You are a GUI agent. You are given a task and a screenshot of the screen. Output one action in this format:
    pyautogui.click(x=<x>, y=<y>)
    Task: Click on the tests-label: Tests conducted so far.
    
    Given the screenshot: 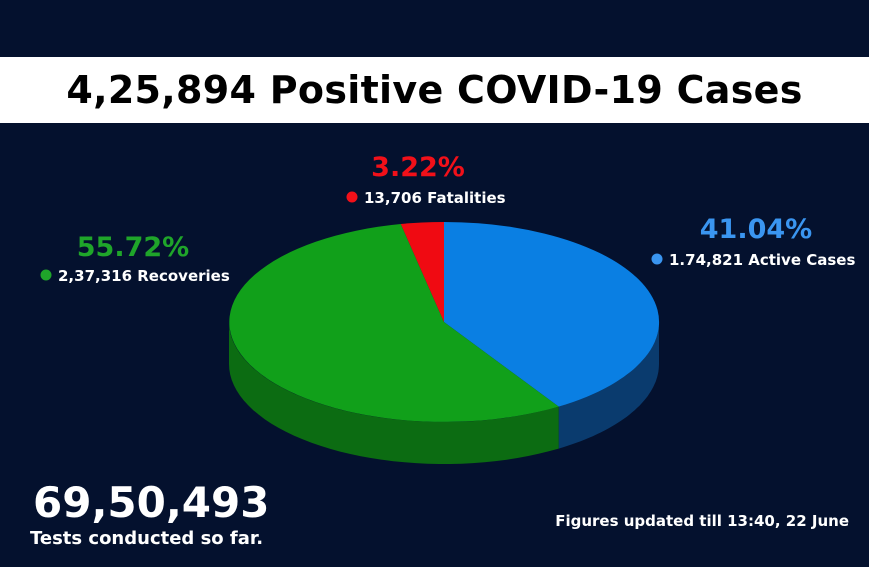 What is the action you would take?
    pyautogui.click(x=147, y=538)
    